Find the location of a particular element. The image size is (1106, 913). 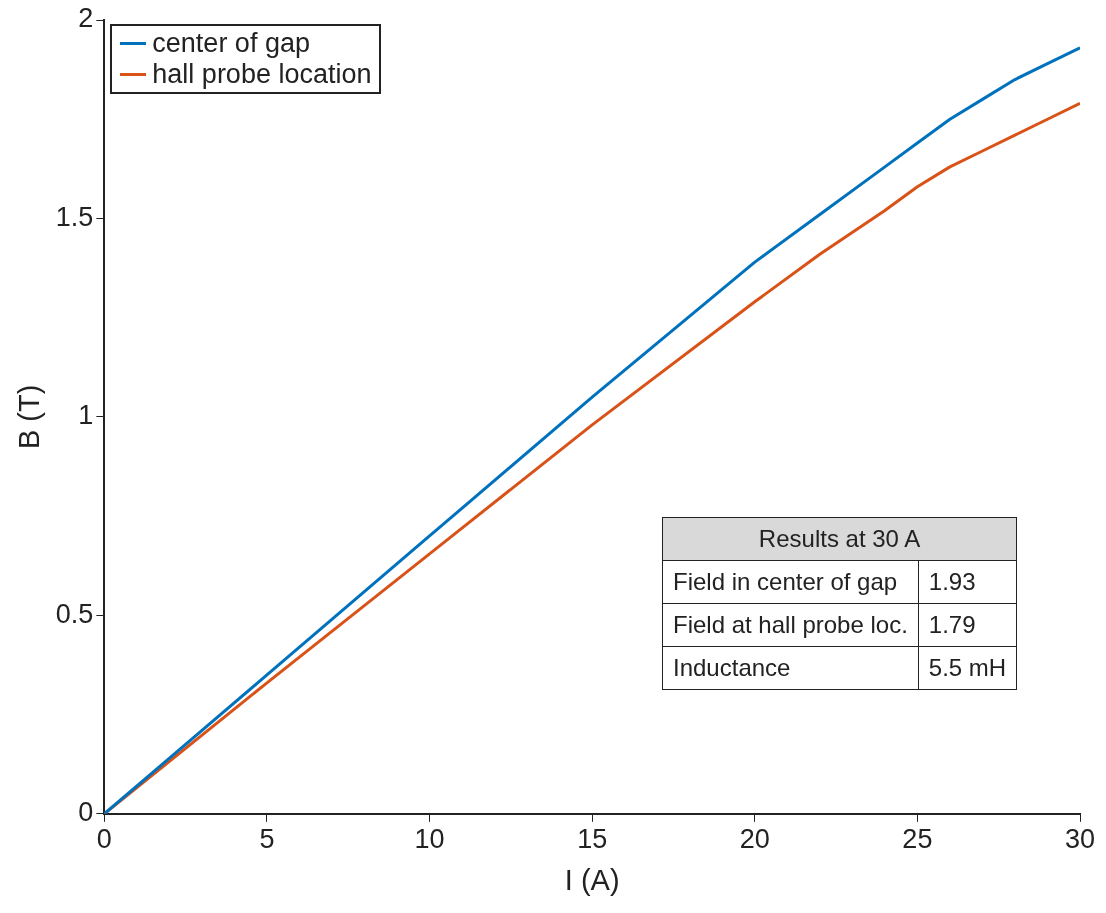

x-tick-label: 10 is located at coordinates (429, 839).